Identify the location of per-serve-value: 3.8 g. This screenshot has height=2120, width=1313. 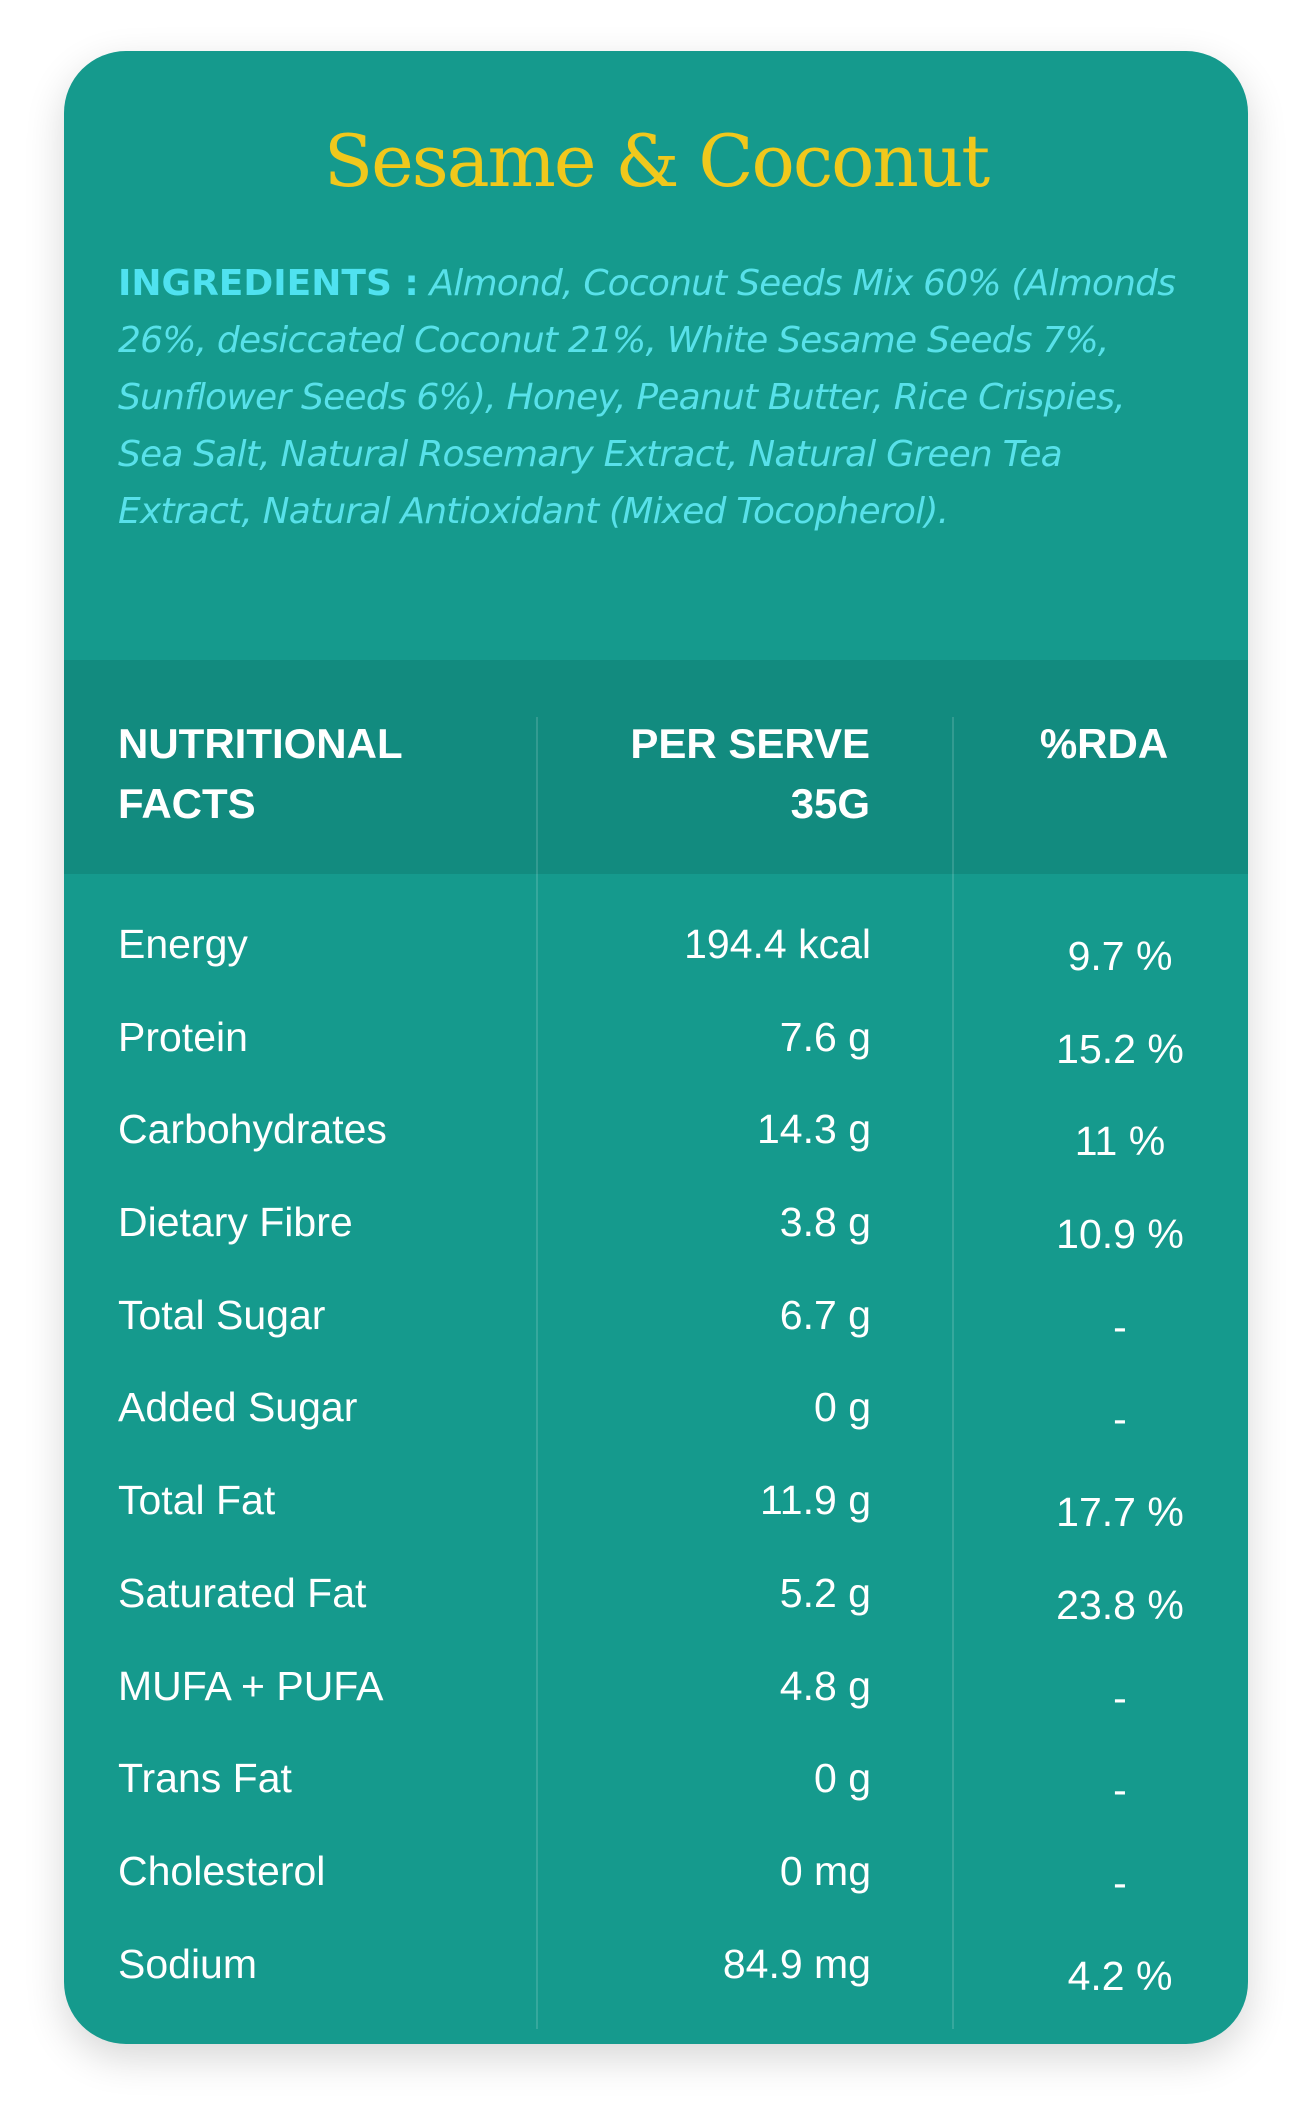
(825, 1222).